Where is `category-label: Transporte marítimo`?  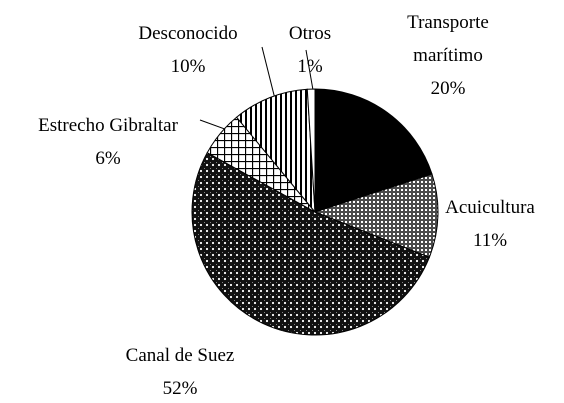
category-label: Transporte marítimo is located at coordinates (448, 39).